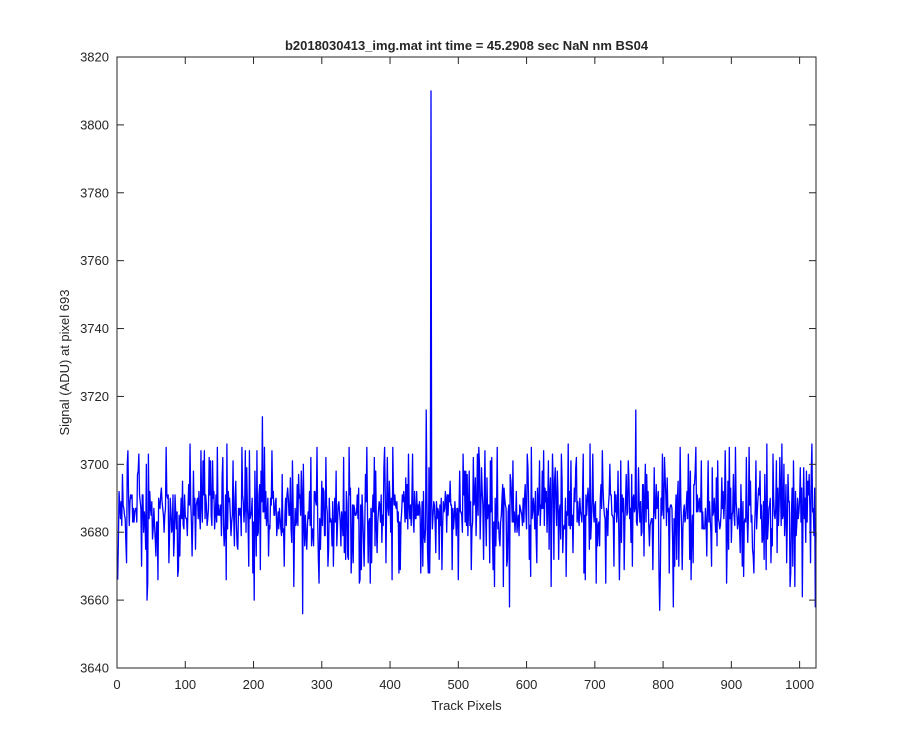 The image size is (900, 755). I want to click on y-tick-label: 3760, so click(94, 260).